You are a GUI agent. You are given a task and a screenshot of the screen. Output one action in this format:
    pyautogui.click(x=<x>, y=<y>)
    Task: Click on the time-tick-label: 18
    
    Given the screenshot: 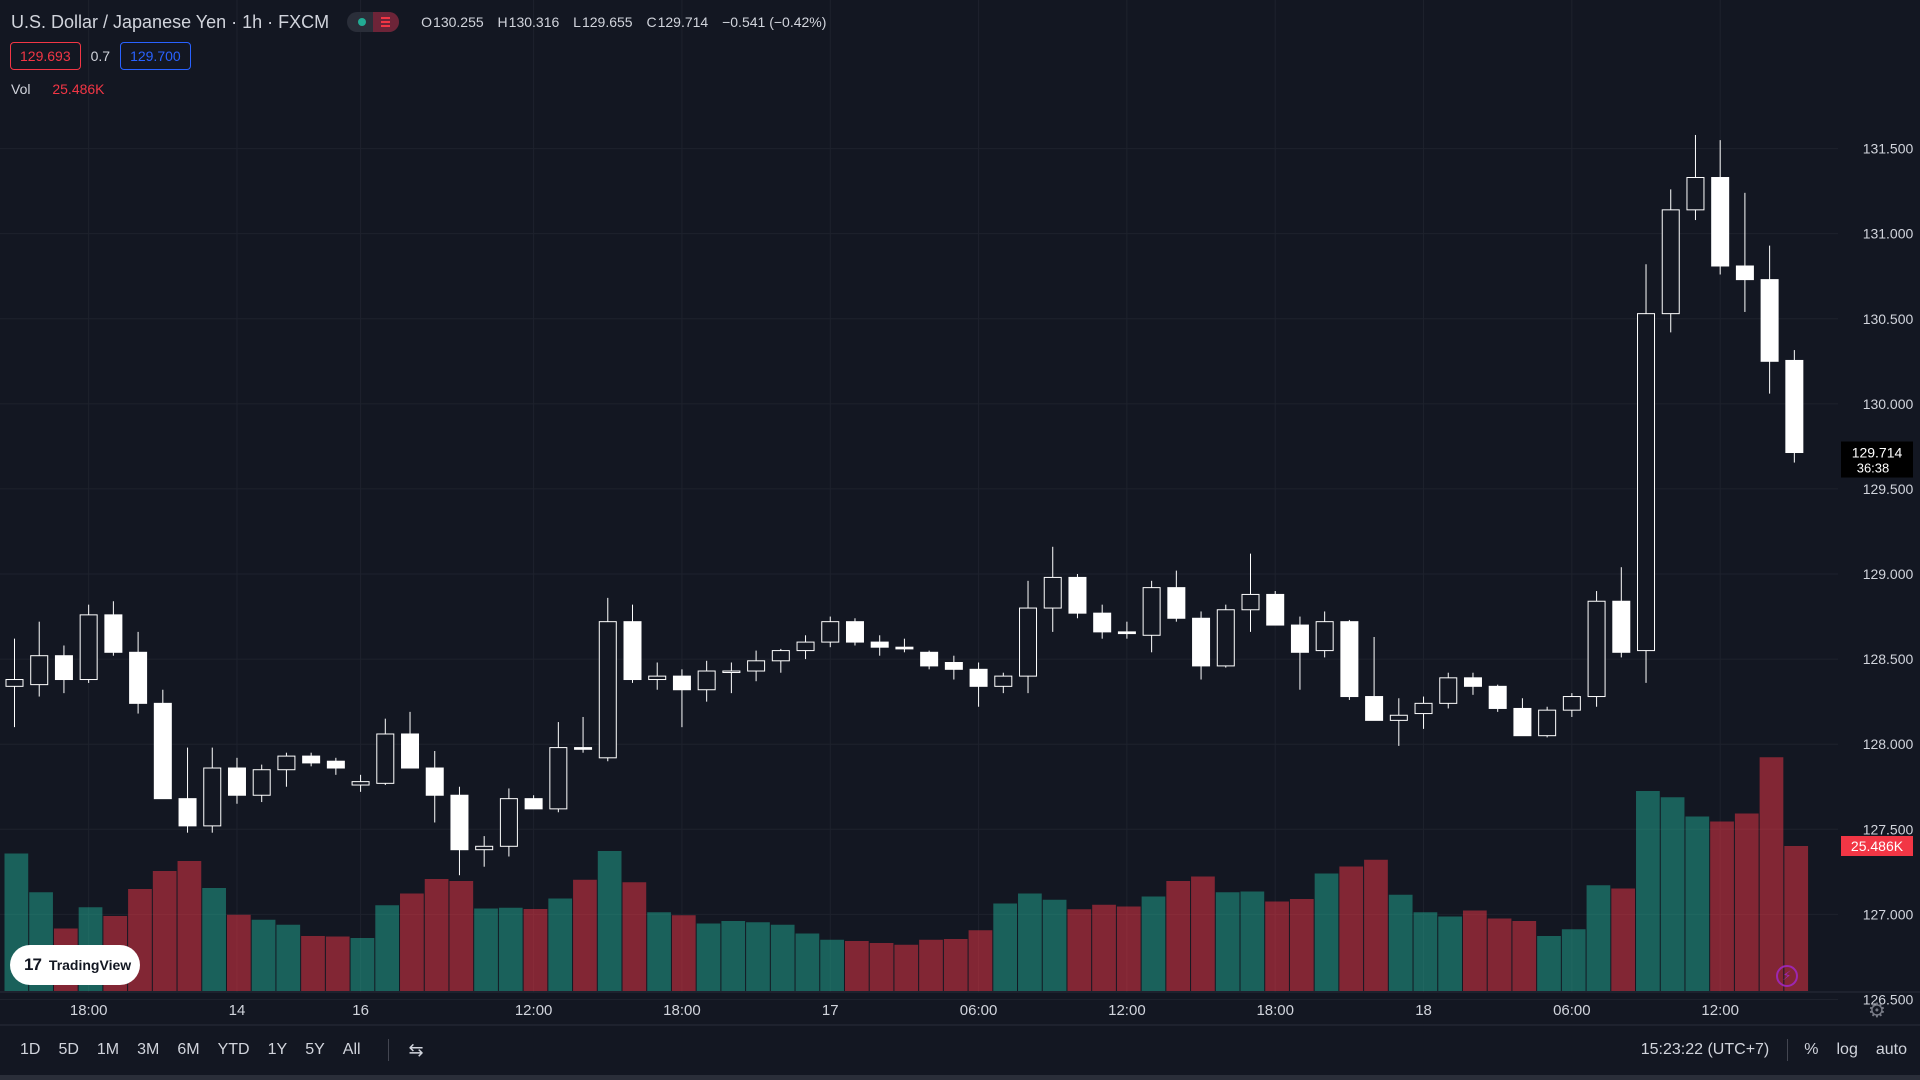 What is the action you would take?
    pyautogui.click(x=1423, y=1010)
    